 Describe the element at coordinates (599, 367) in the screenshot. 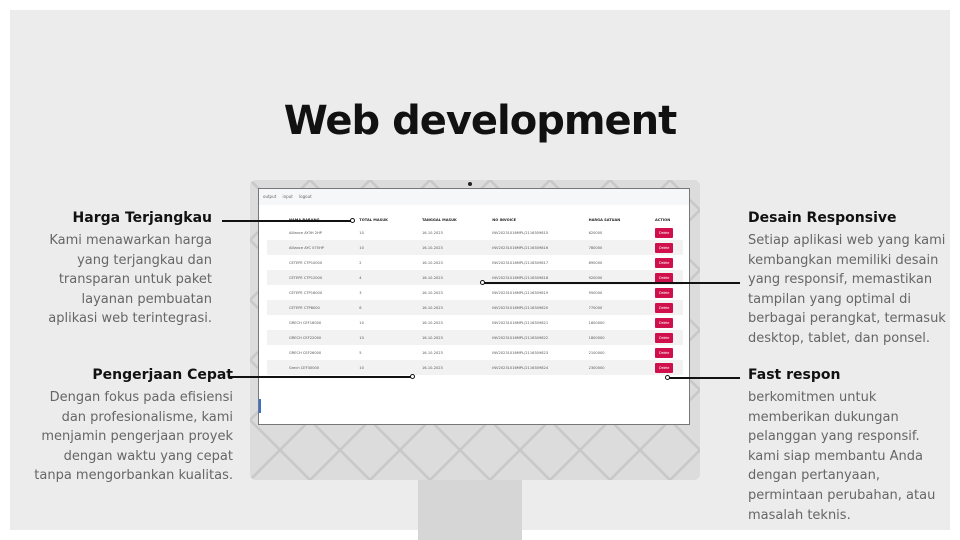

I see `table-cell: 2300000` at that location.